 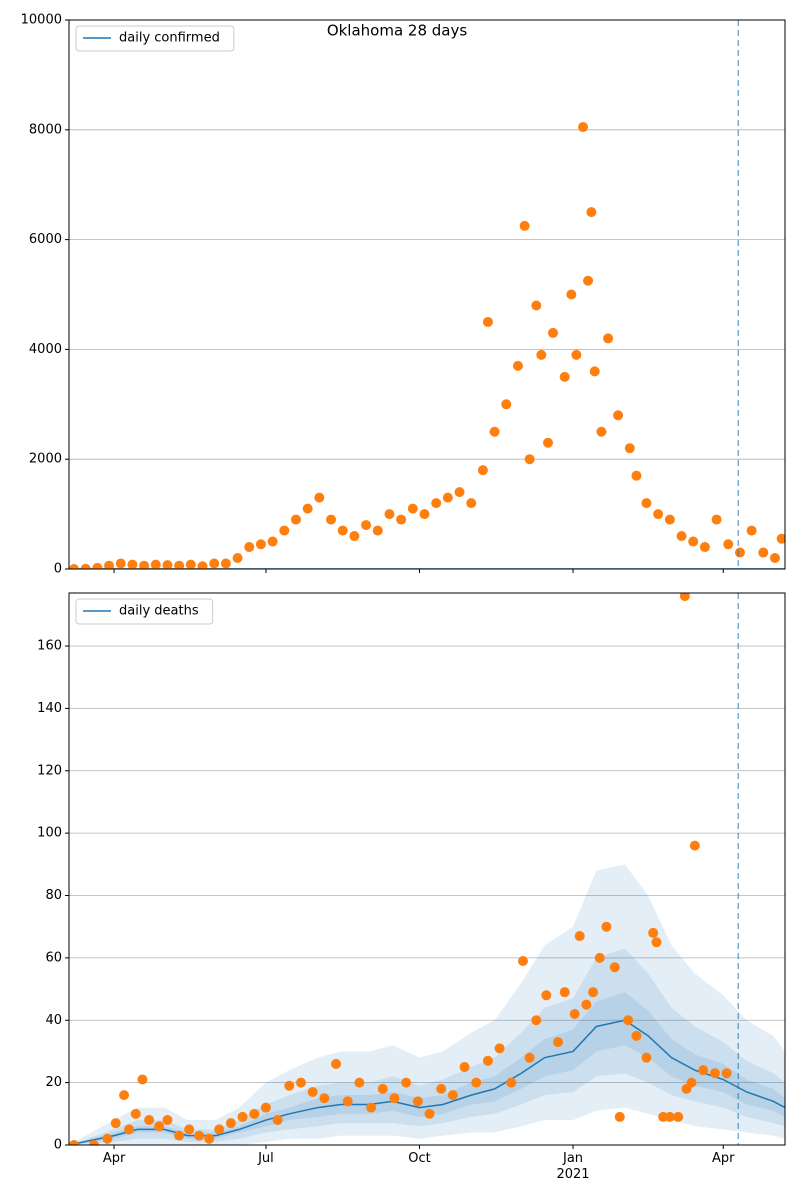 What do you see at coordinates (169, 38) in the screenshot?
I see `legend-label: daily confirmed` at bounding box center [169, 38].